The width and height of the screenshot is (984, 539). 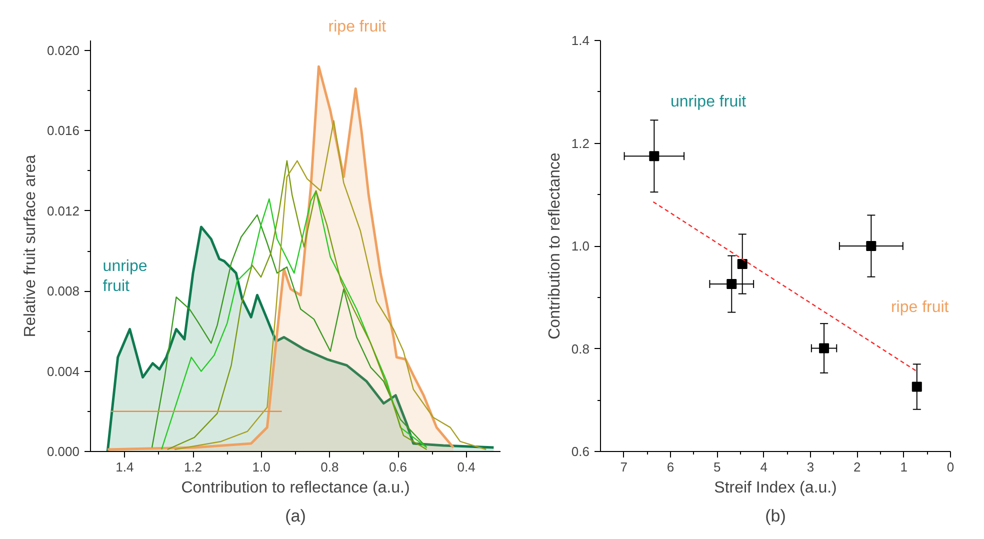 What do you see at coordinates (670, 467) in the screenshot?
I see `x-tick-label: 6` at bounding box center [670, 467].